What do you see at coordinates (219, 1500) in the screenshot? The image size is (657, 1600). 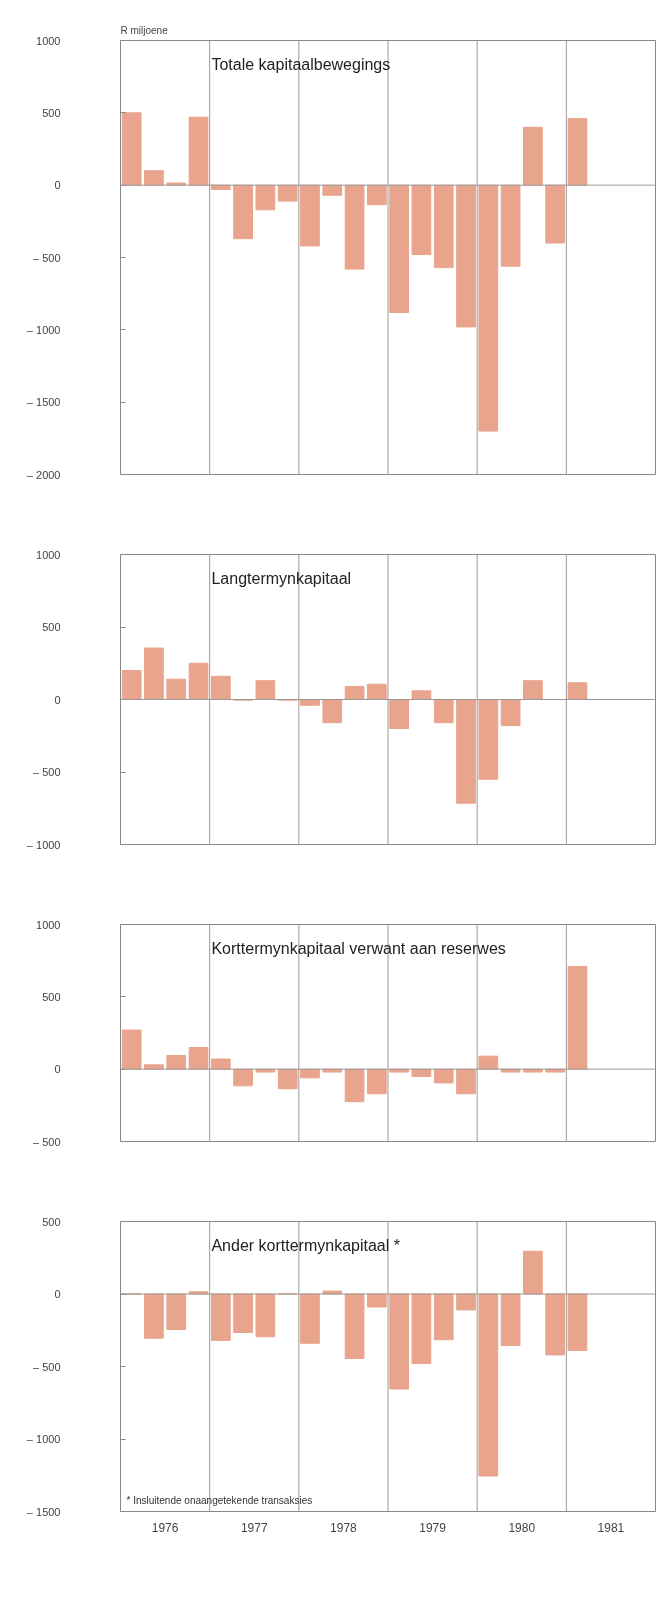 I see `annotation: * Insluitende onaangetekende transaksies` at bounding box center [219, 1500].